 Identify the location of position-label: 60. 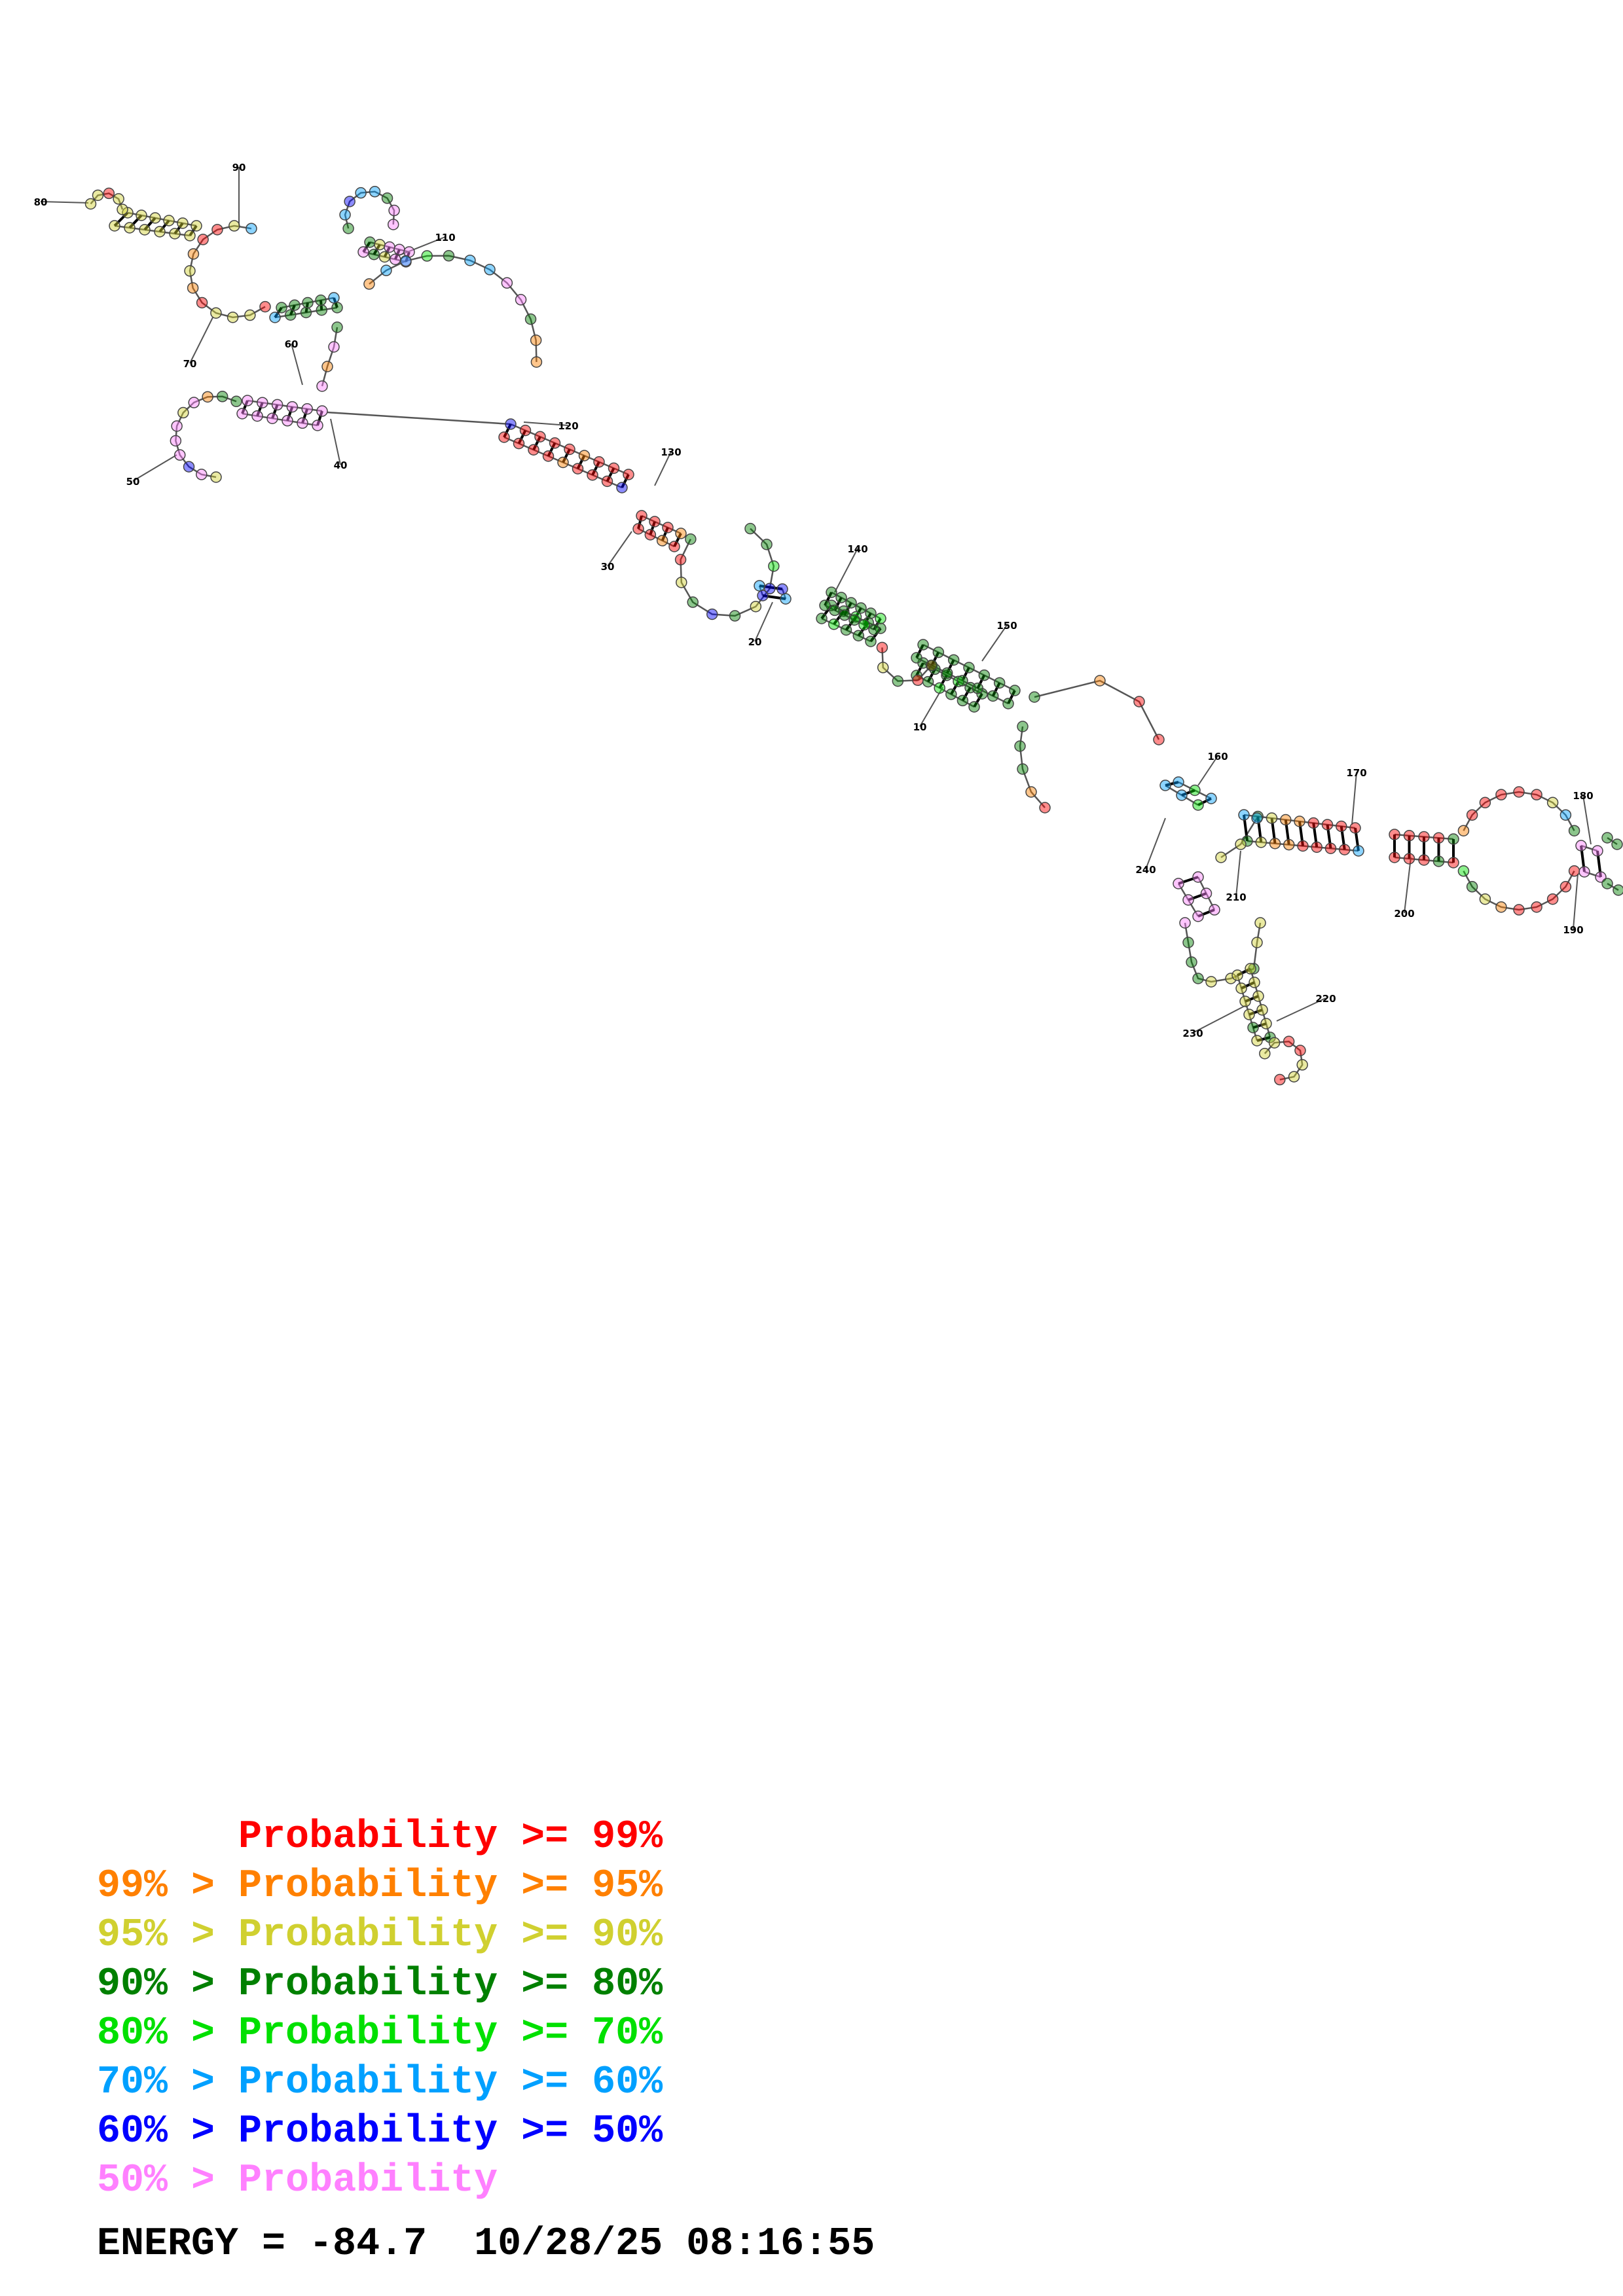
(292, 344).